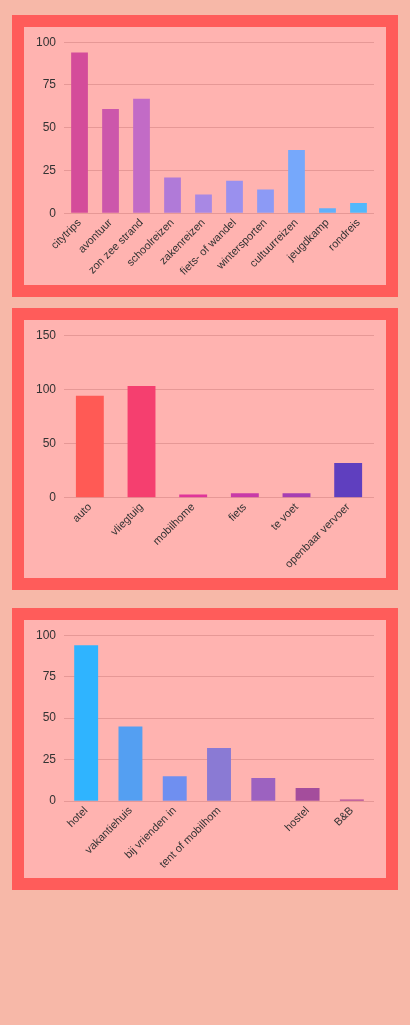 The height and width of the screenshot is (1025, 410). I want to click on x-tick-label: fiets, so click(237, 512).